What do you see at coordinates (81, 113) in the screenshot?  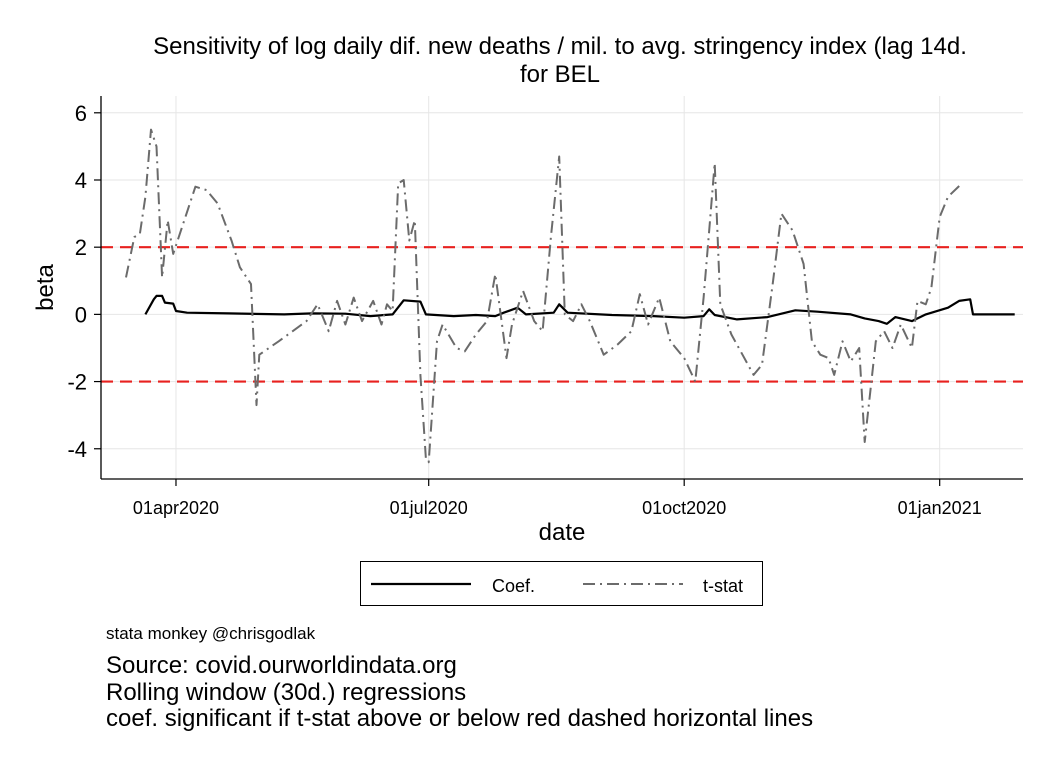 I see `y-tick-label: 6` at bounding box center [81, 113].